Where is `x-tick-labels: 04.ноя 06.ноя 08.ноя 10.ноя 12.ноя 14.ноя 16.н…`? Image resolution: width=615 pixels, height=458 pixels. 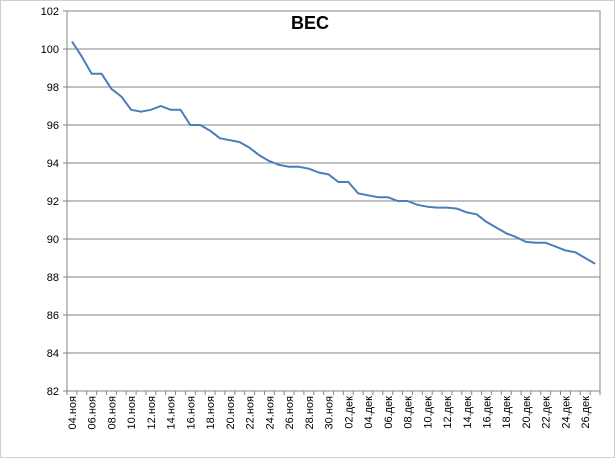
x-tick-labels: 04.ноя 06.ноя 08.ноя 10.ноя 12.ноя 14.ноя 16.н… is located at coordinates (329, 413).